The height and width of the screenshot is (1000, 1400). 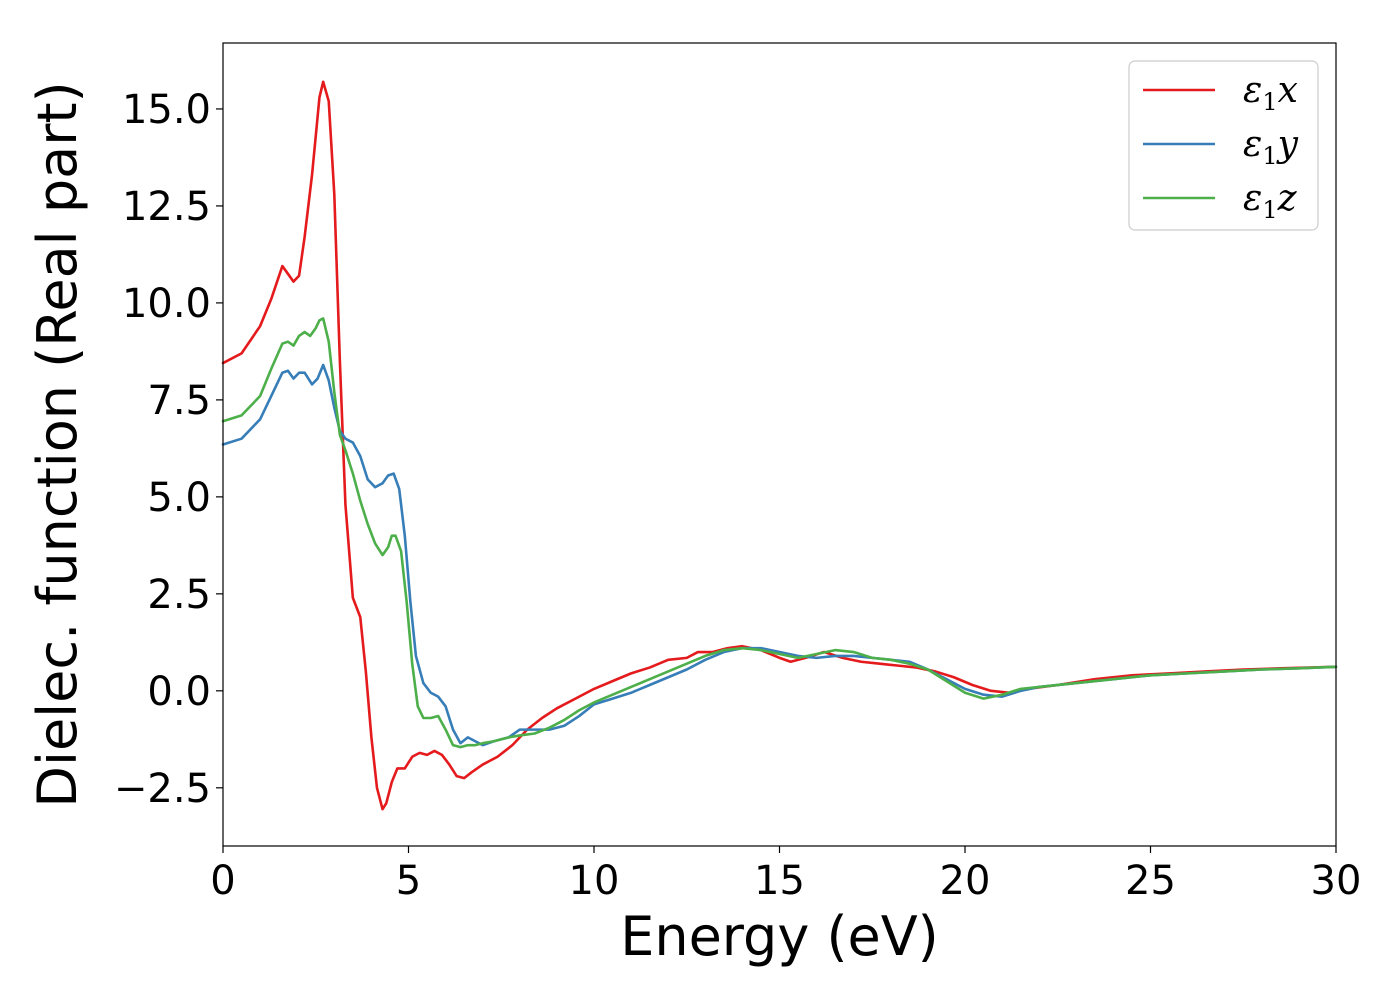 I want to click on legend: ε1x ε1y ε1z, so click(x=1223, y=145).